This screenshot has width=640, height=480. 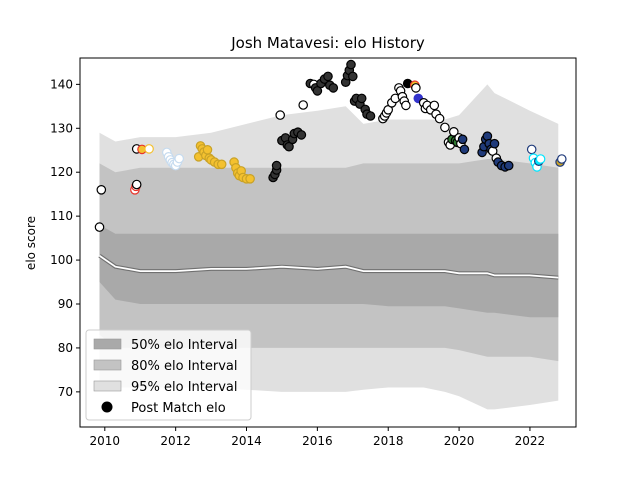 What do you see at coordinates (65, 238) in the screenshot?
I see `y-axis: 70 80 90 100 110 120 130 140` at bounding box center [65, 238].